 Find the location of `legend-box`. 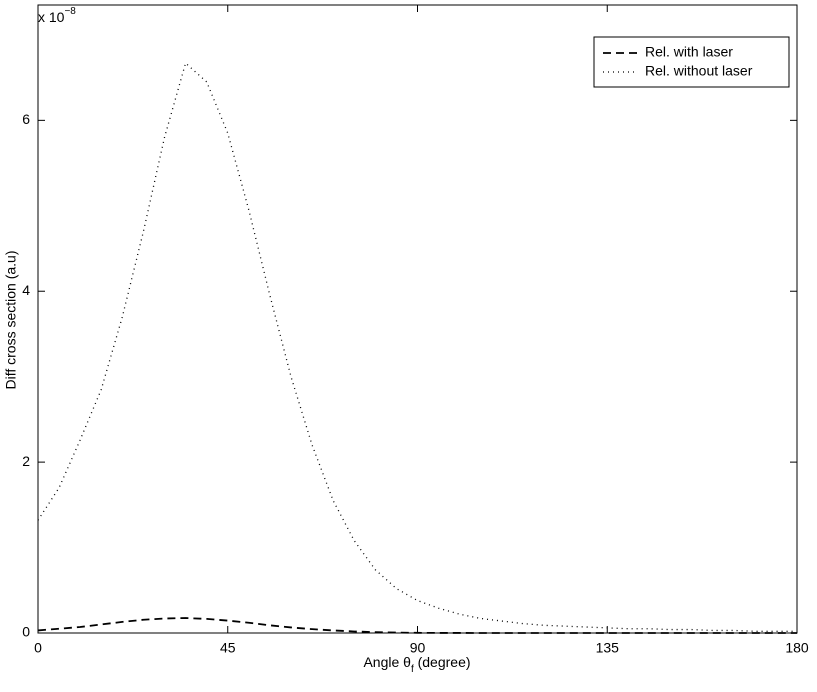

legend-box is located at coordinates (691, 62).